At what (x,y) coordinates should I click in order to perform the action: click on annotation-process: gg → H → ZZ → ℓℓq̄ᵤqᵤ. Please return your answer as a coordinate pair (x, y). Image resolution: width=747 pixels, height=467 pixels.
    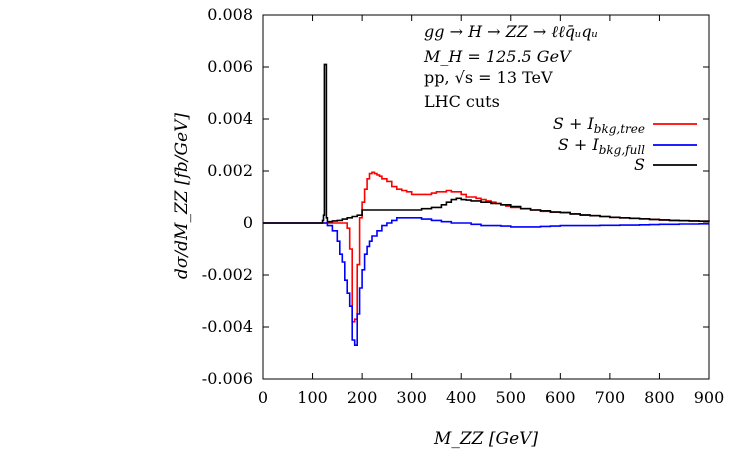
    Looking at the image, I should click on (511, 31).